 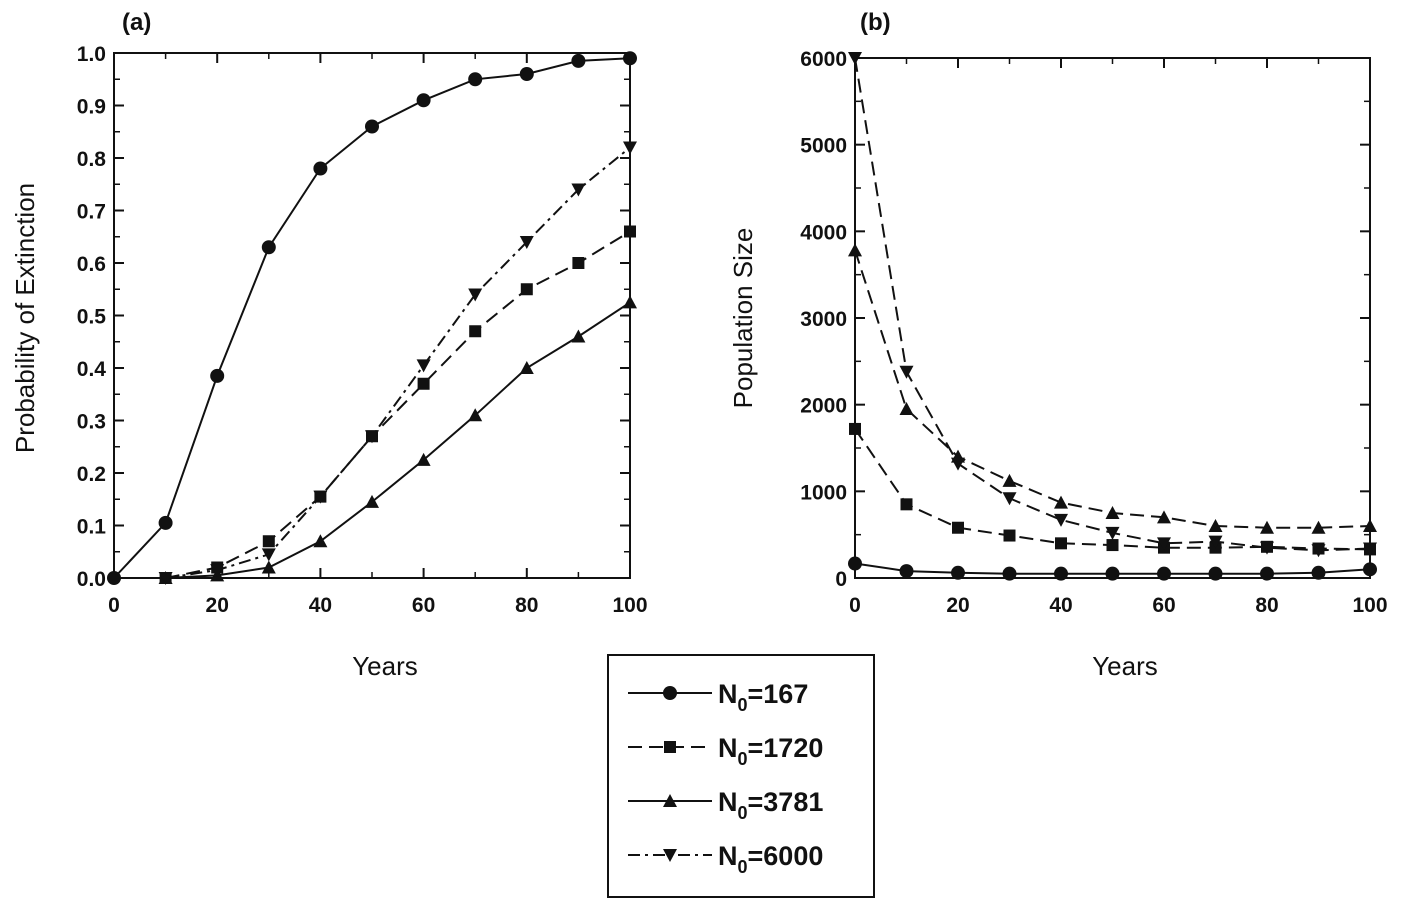 What do you see at coordinates (92, 159) in the screenshot?
I see `y-tick-label: 0.8` at bounding box center [92, 159].